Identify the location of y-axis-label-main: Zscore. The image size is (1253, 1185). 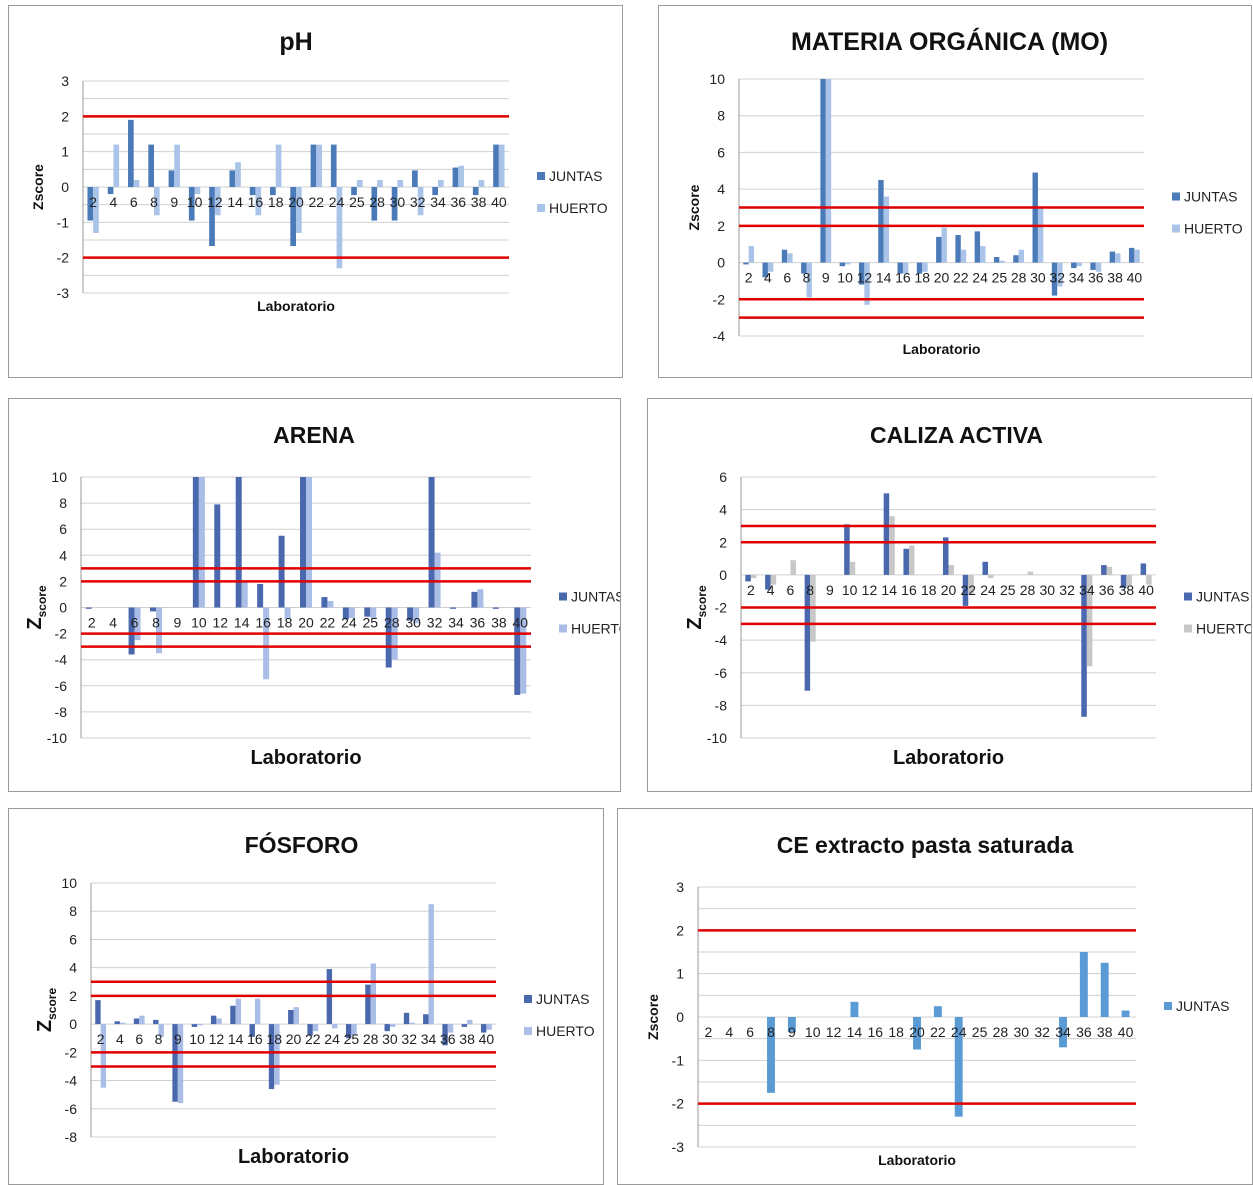
(38, 187).